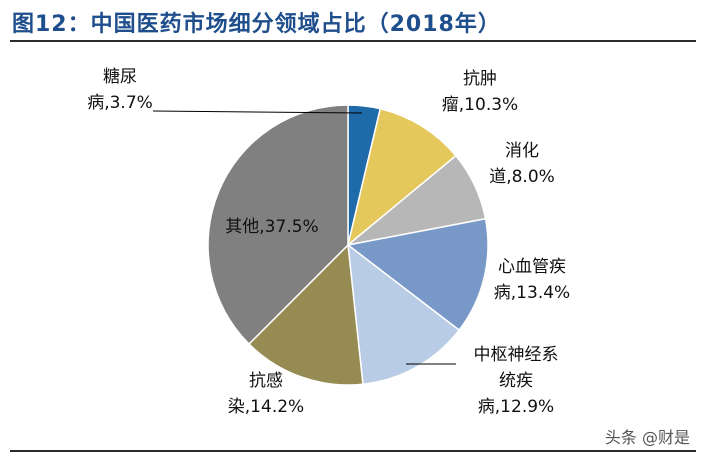 Image resolution: width=702 pixels, height=457 pixels. What do you see at coordinates (266, 407) in the screenshot?
I see `slice-label-6: 染,14.2%` at bounding box center [266, 407].